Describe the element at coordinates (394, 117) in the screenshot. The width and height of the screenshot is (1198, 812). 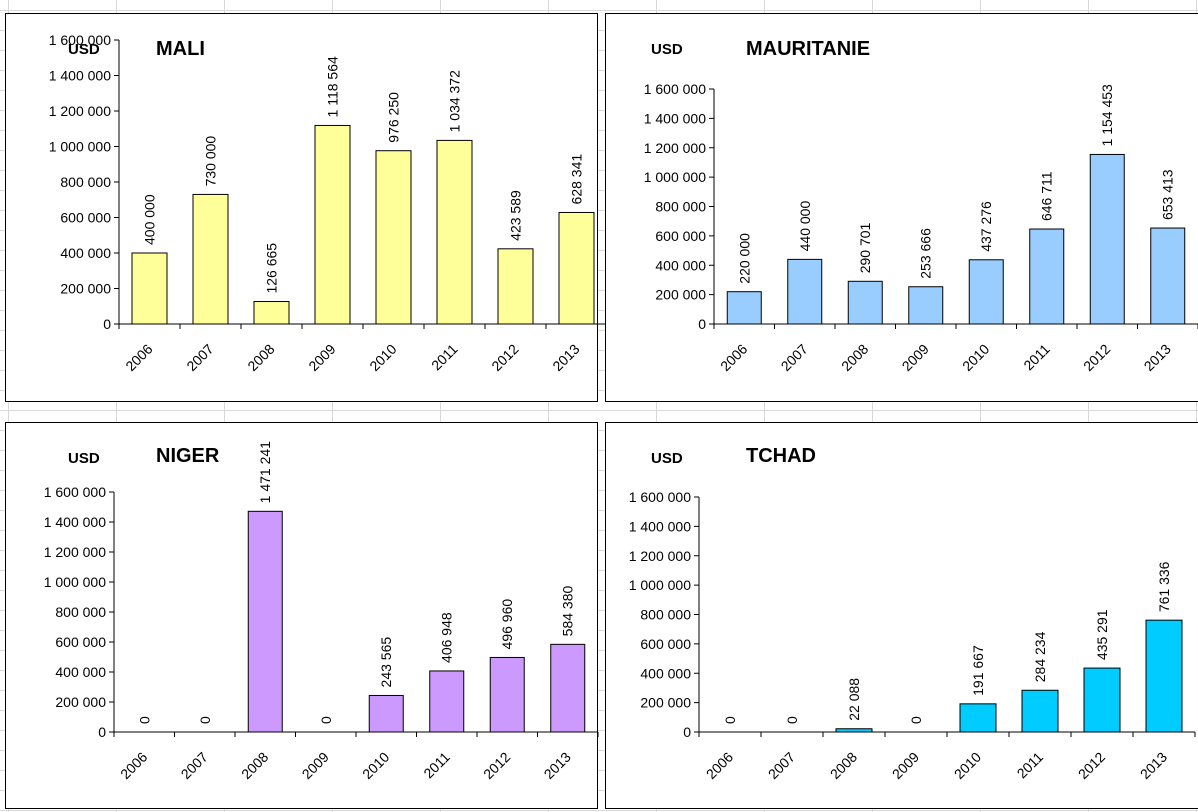
I see `data-label-2010: 976 250` at that location.